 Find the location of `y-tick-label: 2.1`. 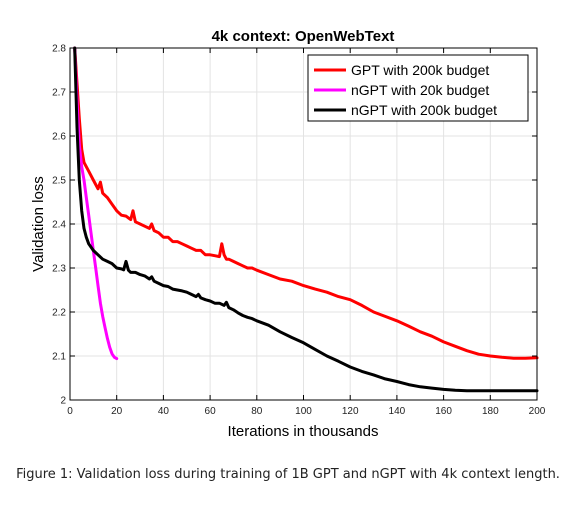

y-tick-label: 2.1 is located at coordinates (59, 357).